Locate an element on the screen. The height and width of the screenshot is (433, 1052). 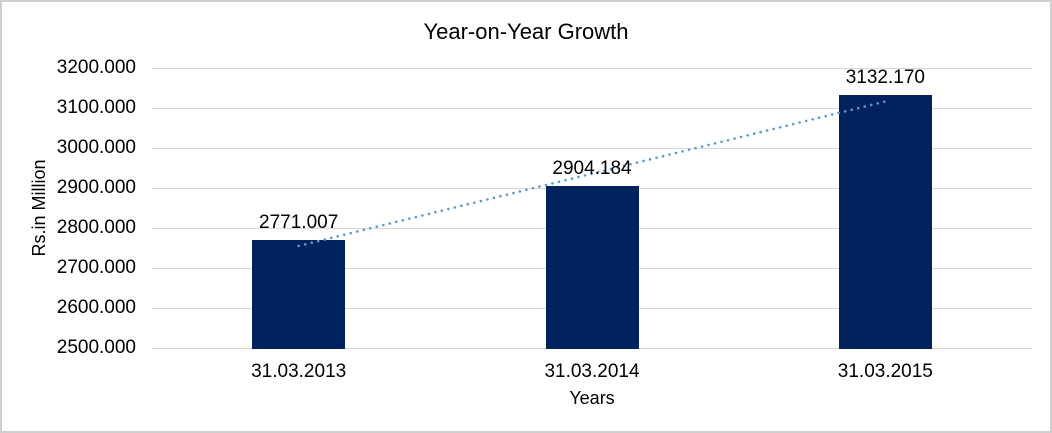
x-tick-label: 31.03.2013 is located at coordinates (299, 371).